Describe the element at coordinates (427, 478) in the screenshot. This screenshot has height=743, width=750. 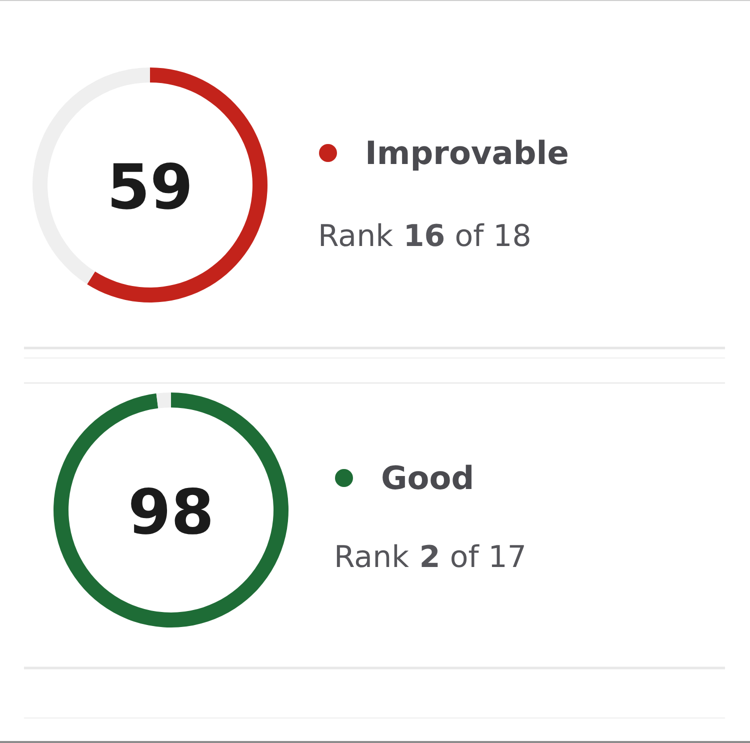
I see `legend-label: Good` at that location.